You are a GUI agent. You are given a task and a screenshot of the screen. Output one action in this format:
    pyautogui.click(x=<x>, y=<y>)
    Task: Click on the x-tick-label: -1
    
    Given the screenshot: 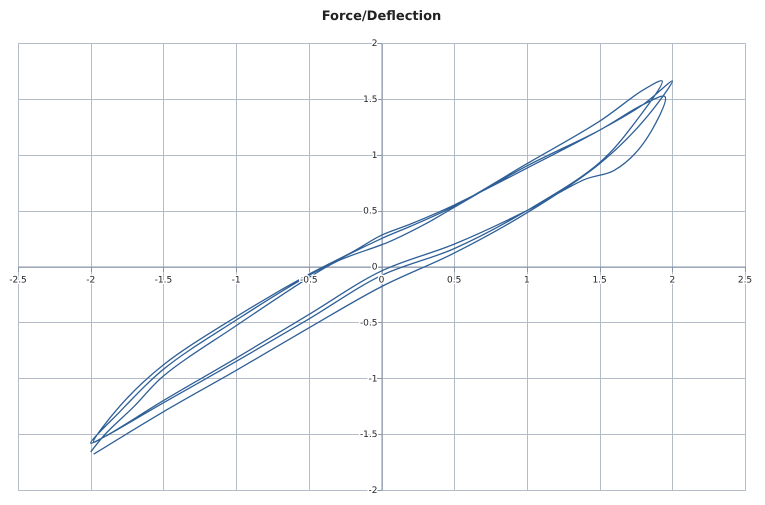 What is the action you would take?
    pyautogui.click(x=236, y=281)
    